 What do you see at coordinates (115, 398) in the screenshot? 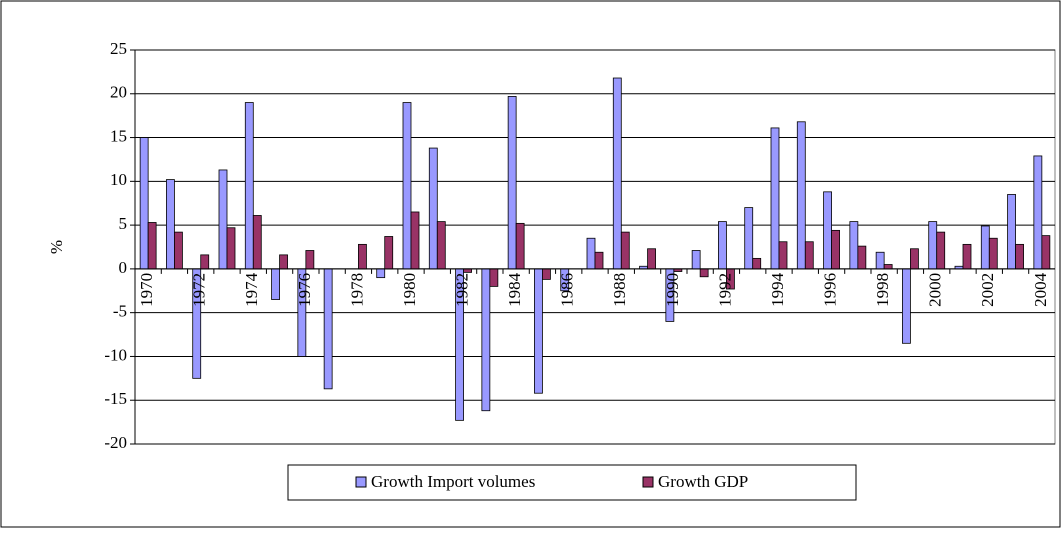
I see `y-tick-label: -15` at bounding box center [115, 398].